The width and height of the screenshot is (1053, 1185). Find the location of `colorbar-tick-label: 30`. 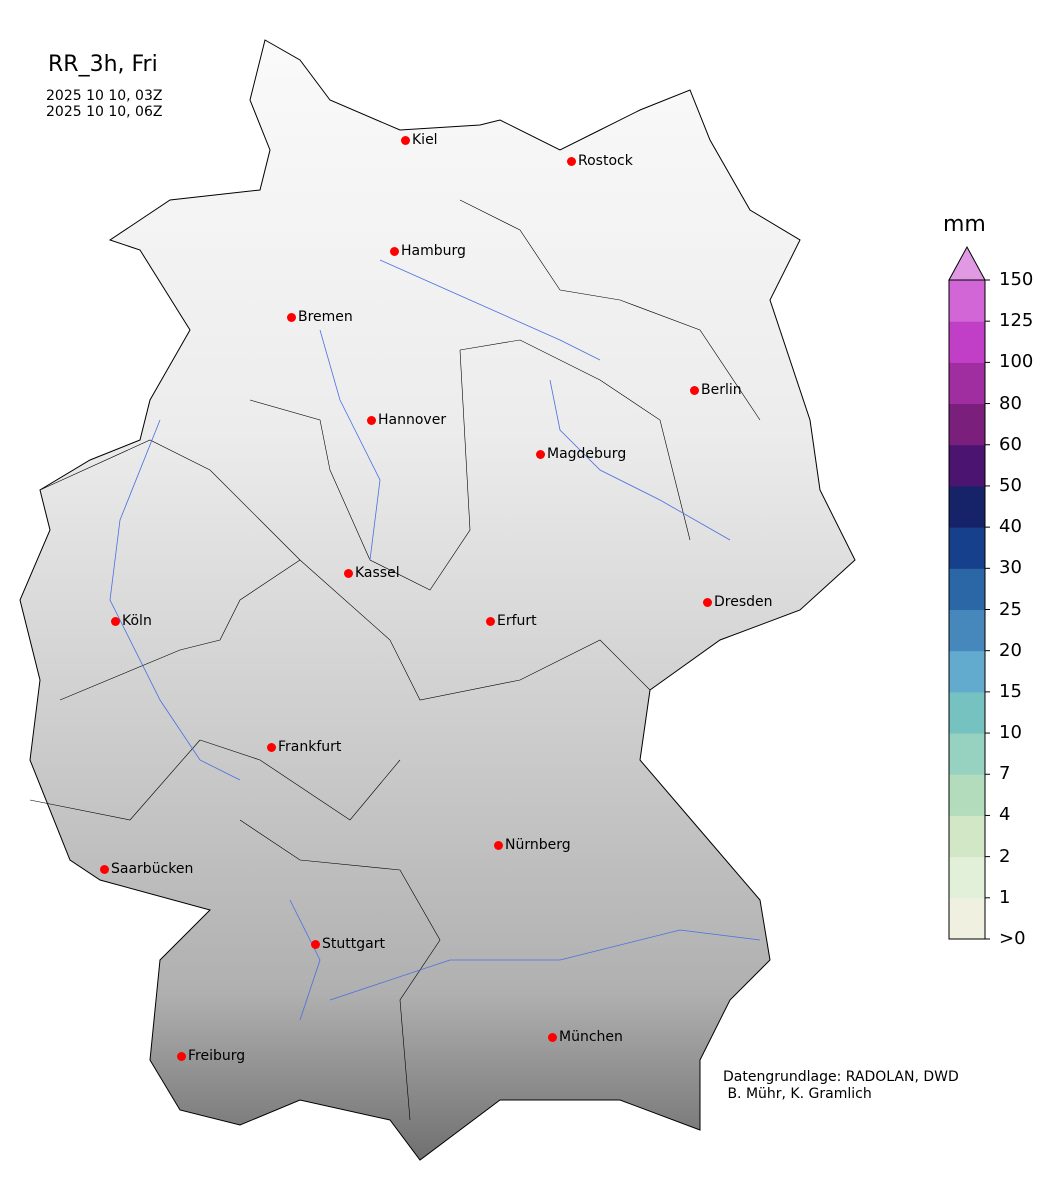

colorbar-tick-label: 30 is located at coordinates (1010, 568).